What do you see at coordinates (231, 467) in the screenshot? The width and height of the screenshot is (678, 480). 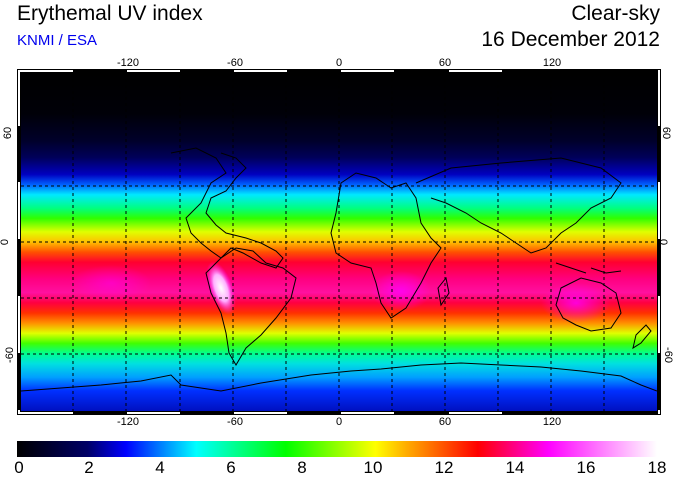 I see `colorbar-label: 6` at bounding box center [231, 467].